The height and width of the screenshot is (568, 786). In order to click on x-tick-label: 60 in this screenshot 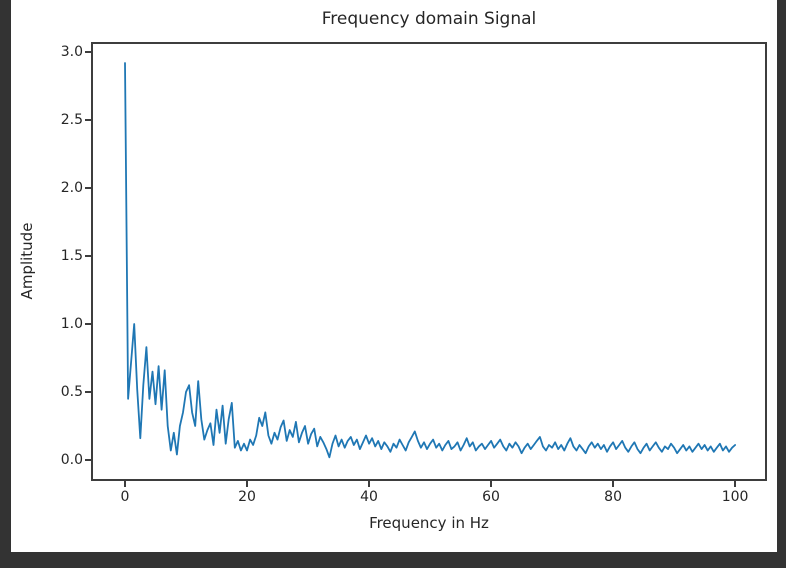, I will do `click(491, 497)`.